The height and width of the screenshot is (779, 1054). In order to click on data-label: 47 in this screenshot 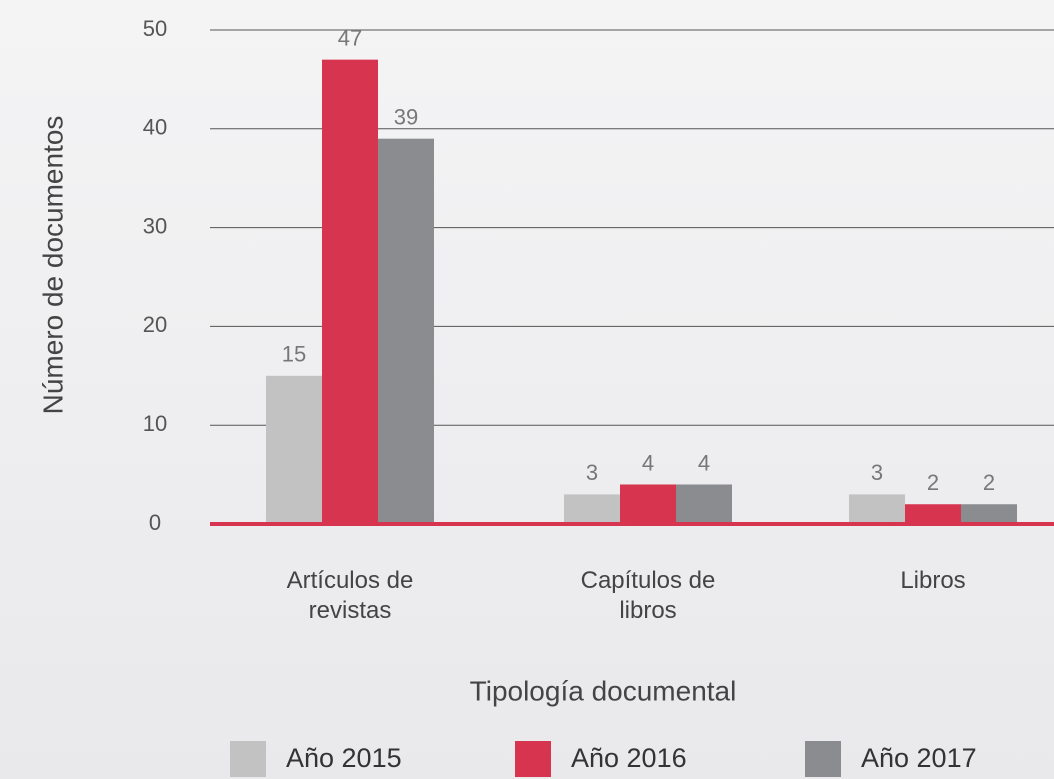, I will do `click(350, 37)`.